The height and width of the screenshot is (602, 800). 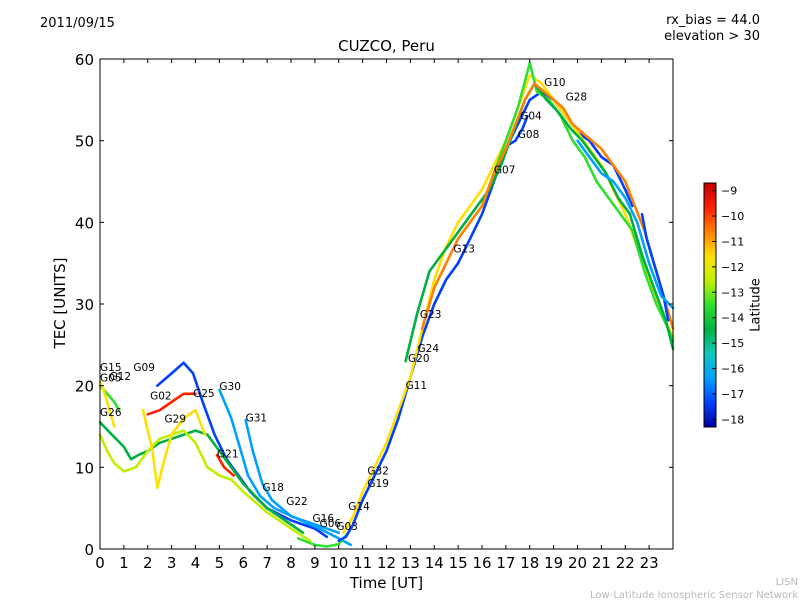 I want to click on x-tick-label: 1, so click(x=124, y=563).